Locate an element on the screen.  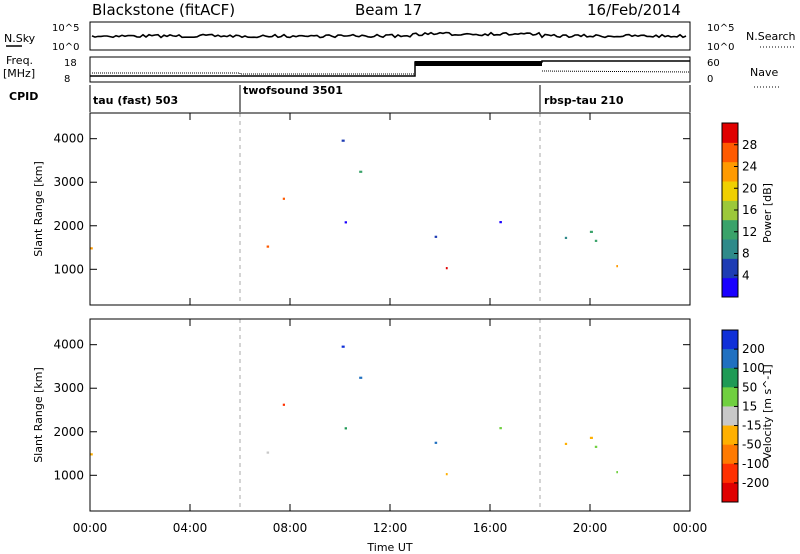
nsky-label: N.Sky is located at coordinates (20, 38).